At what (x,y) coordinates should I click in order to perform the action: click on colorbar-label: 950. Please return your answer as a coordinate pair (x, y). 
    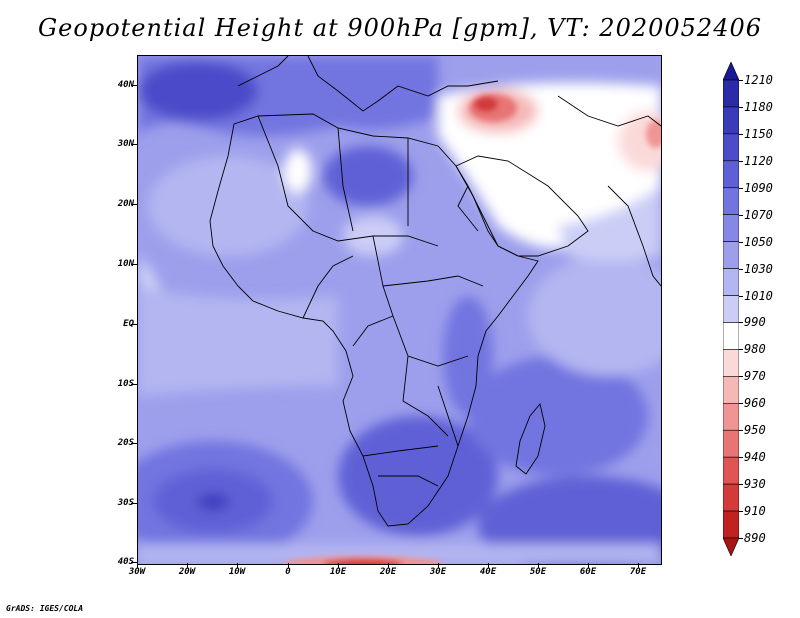
    Looking at the image, I should click on (755, 430).